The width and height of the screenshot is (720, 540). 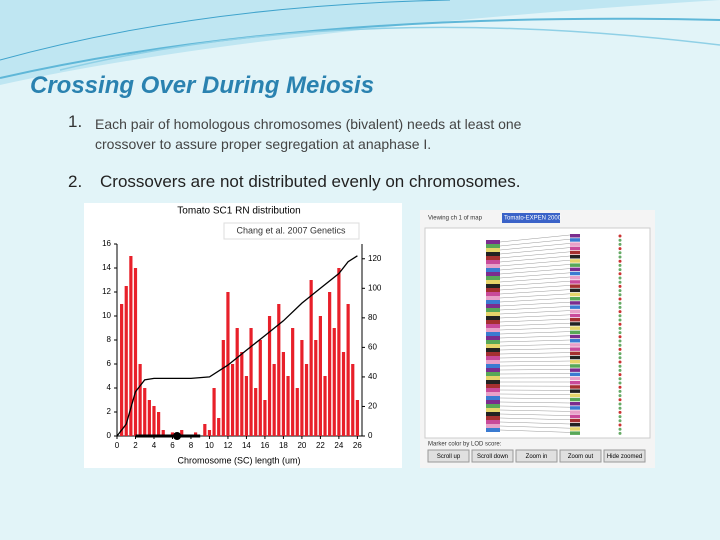 What do you see at coordinates (372, 346) in the screenshot?
I see `y2-tick-label: 60` at bounding box center [372, 346].